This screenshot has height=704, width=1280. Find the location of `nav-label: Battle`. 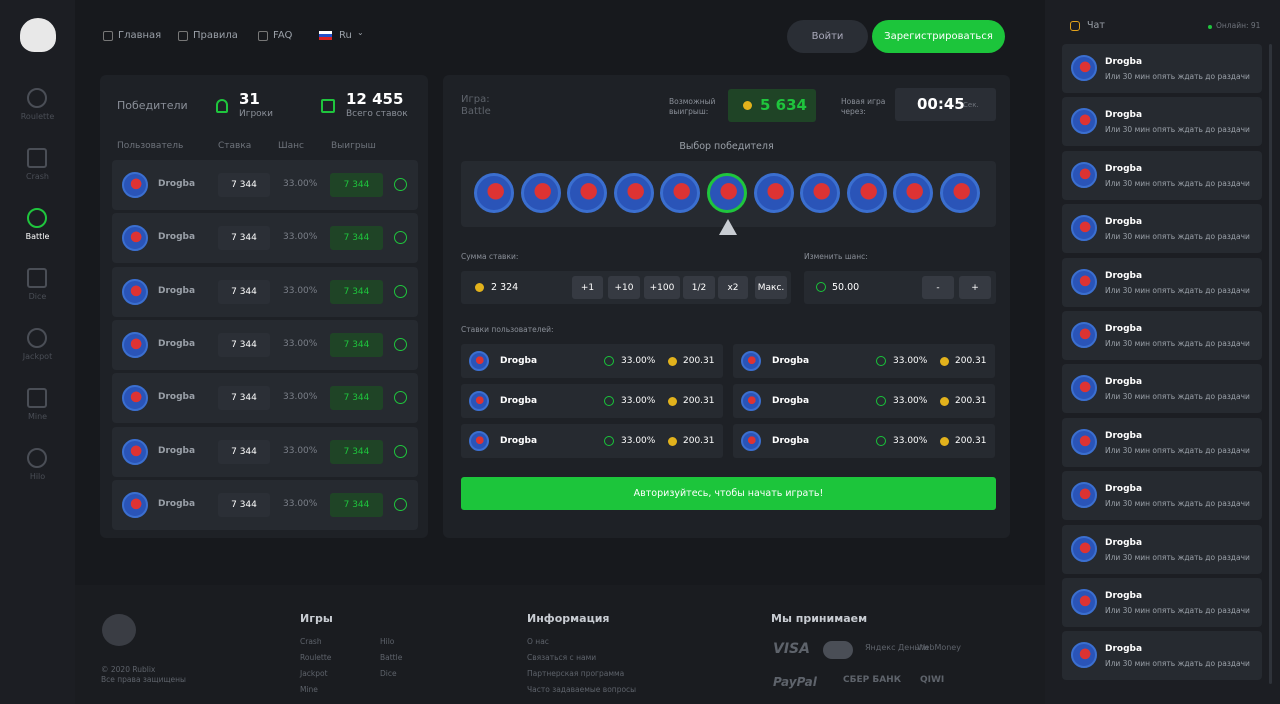

nav-label: Battle is located at coordinates (37, 236).